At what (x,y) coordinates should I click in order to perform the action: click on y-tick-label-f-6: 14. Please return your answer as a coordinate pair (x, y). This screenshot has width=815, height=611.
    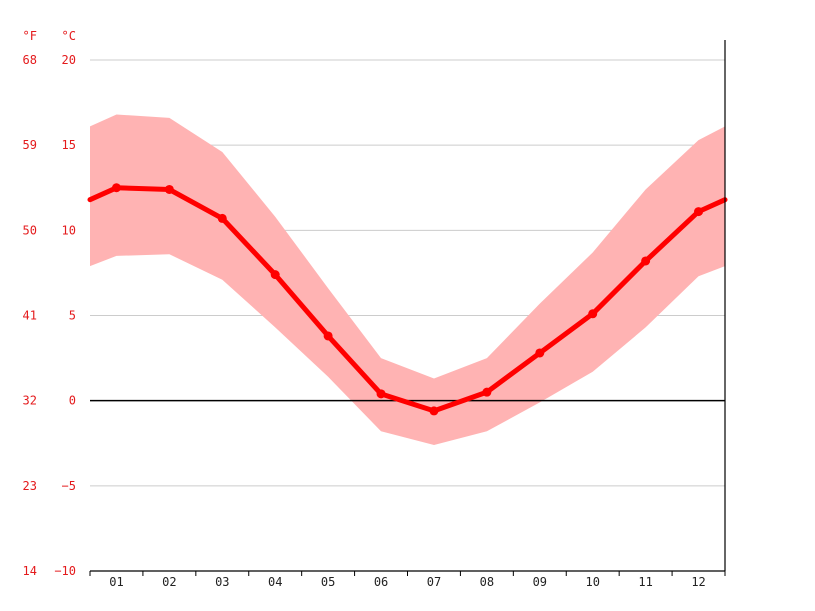
    Looking at the image, I should click on (30, 571).